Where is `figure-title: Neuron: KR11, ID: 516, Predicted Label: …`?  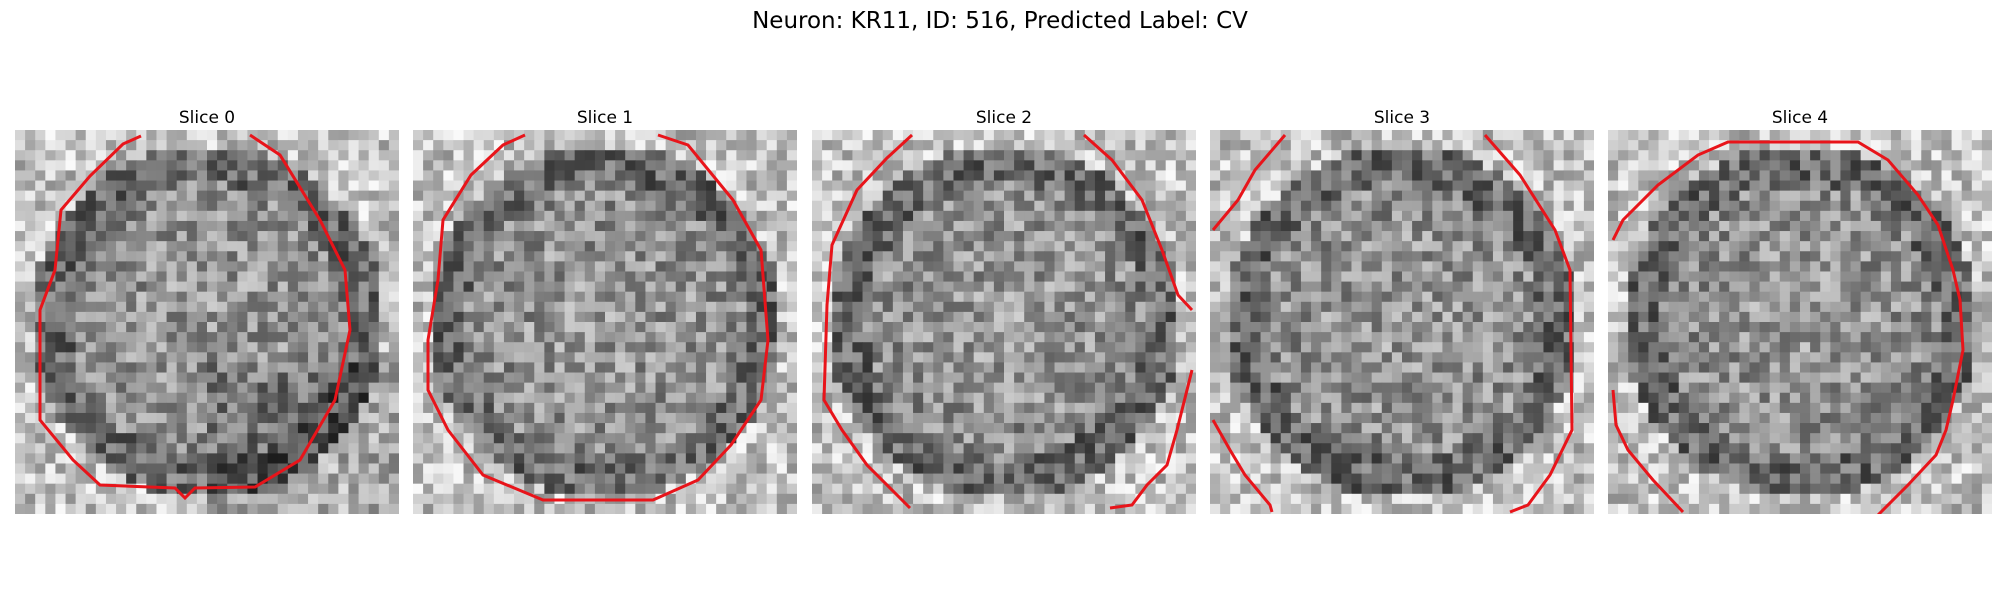 figure-title: Neuron: KR11, ID: 516, Predicted Label: … is located at coordinates (1000, 21).